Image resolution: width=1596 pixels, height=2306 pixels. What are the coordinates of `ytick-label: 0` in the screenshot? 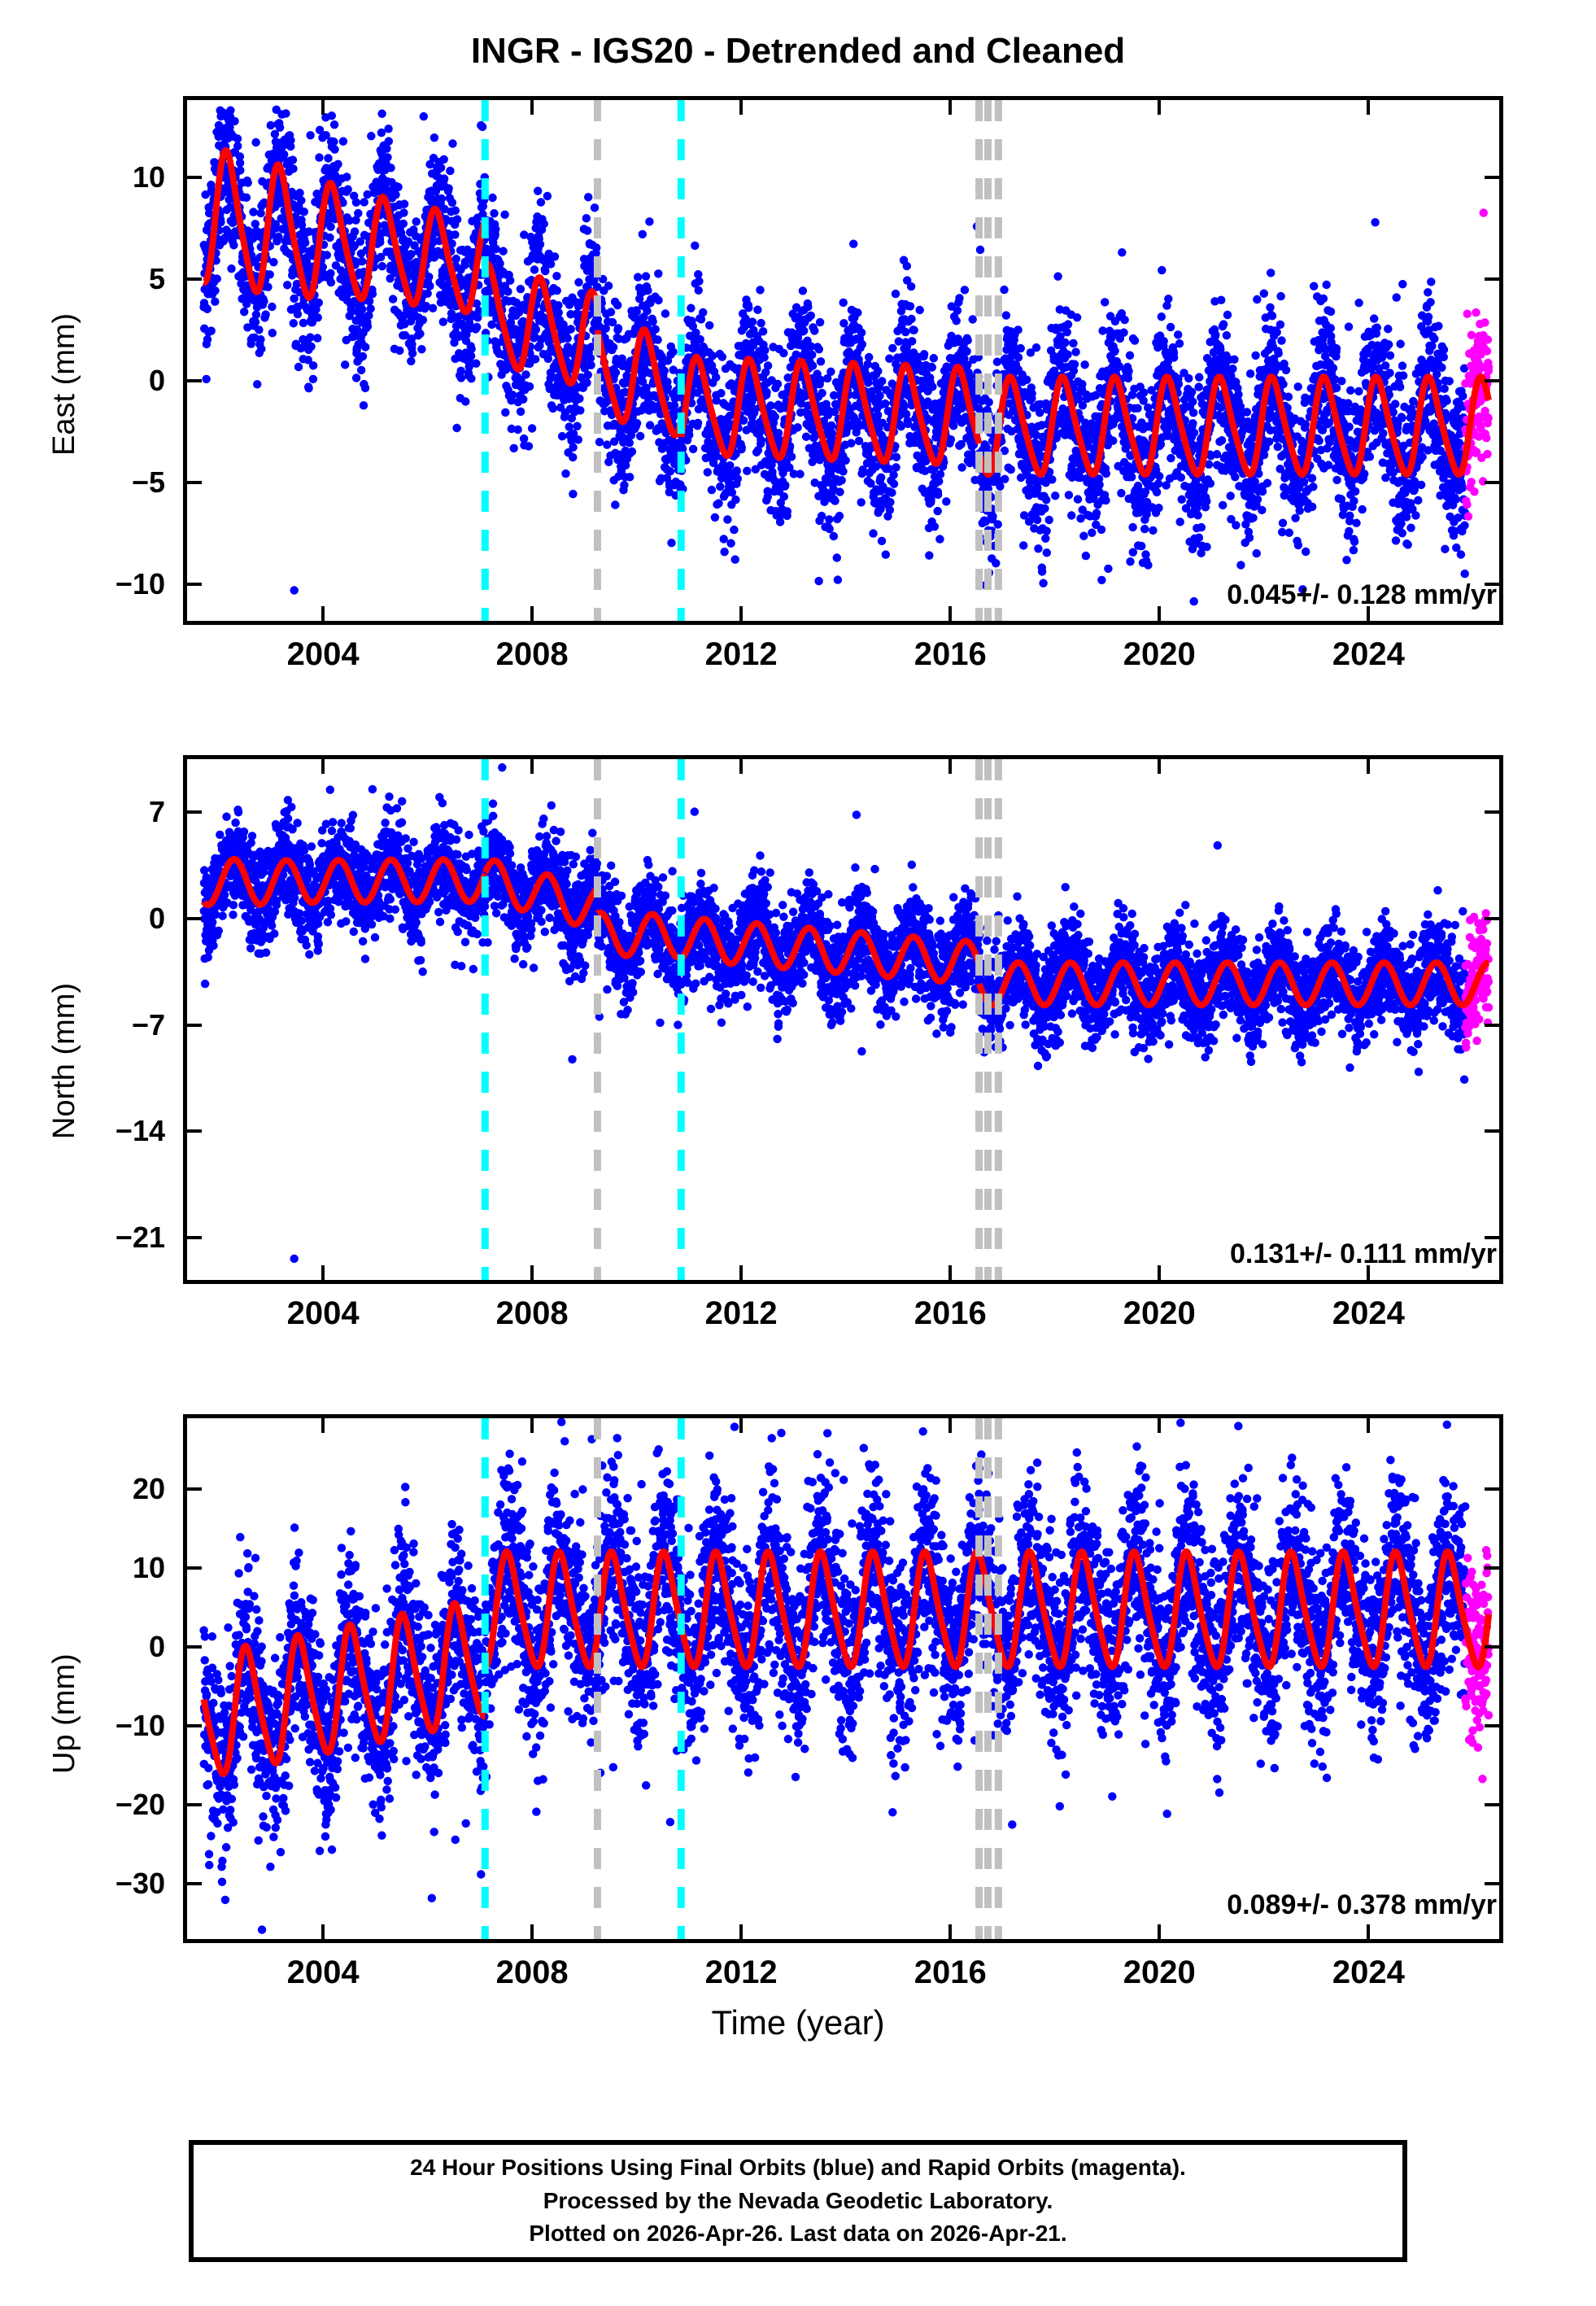 It's located at (156, 380).